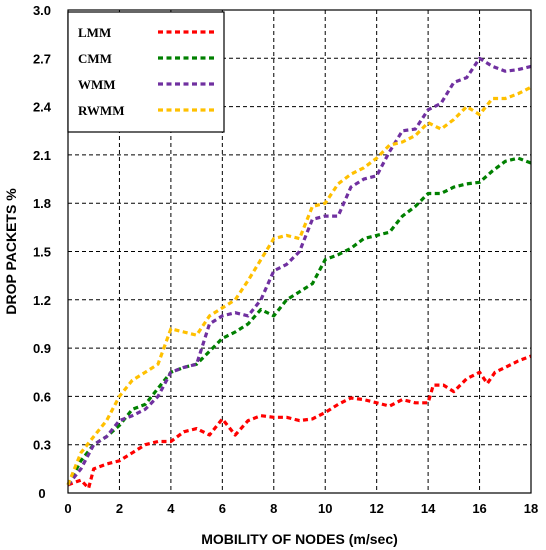  What do you see at coordinates (95, 58) in the screenshot?
I see `legend-label-cmm: CMM` at bounding box center [95, 58].